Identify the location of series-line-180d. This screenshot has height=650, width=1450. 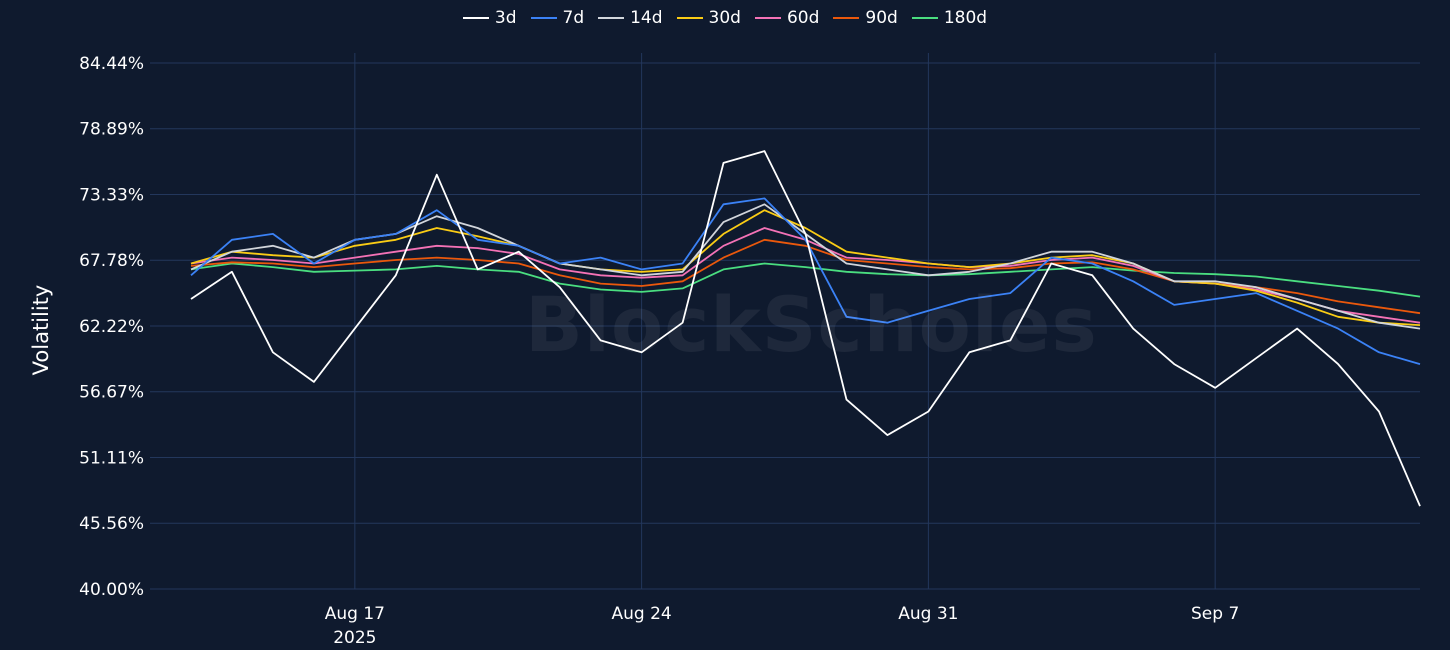
(805, 280).